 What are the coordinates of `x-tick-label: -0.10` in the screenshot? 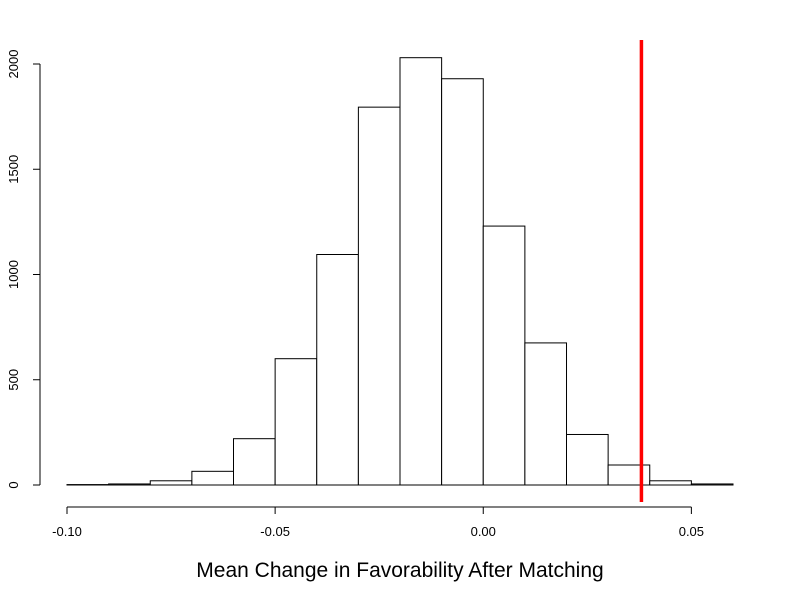 It's located at (67, 531).